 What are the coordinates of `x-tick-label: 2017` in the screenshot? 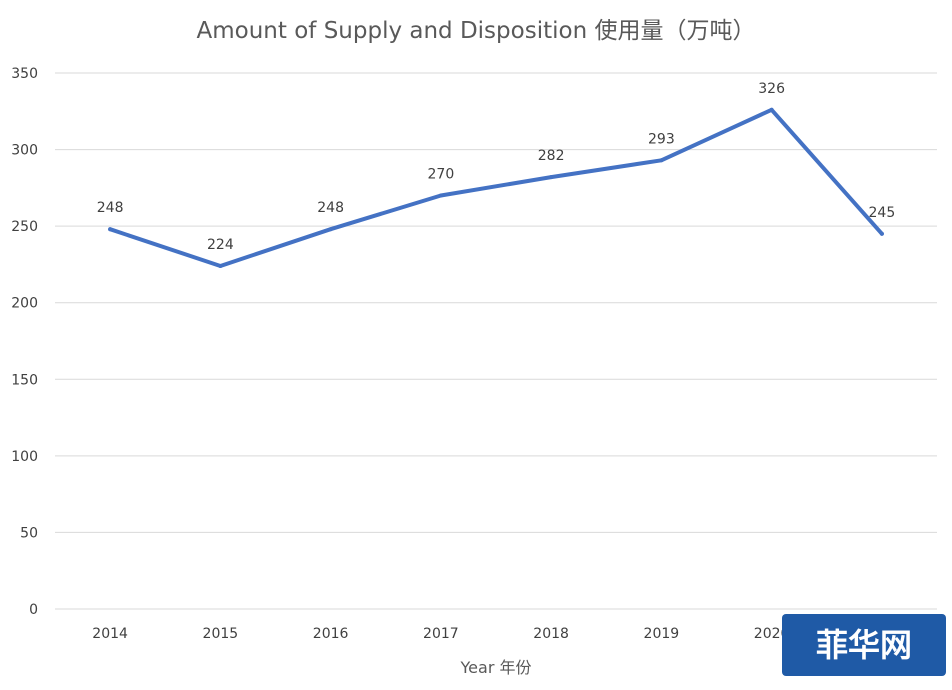 It's located at (441, 634).